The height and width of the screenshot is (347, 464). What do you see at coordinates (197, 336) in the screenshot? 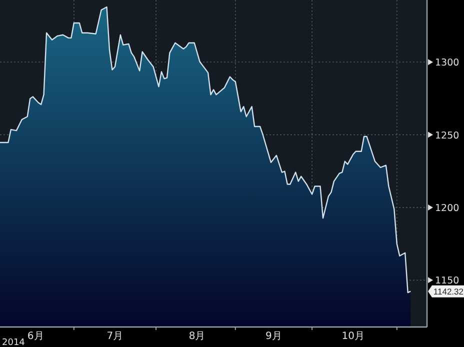
I see `x-tick-label: 8月` at bounding box center [197, 336].